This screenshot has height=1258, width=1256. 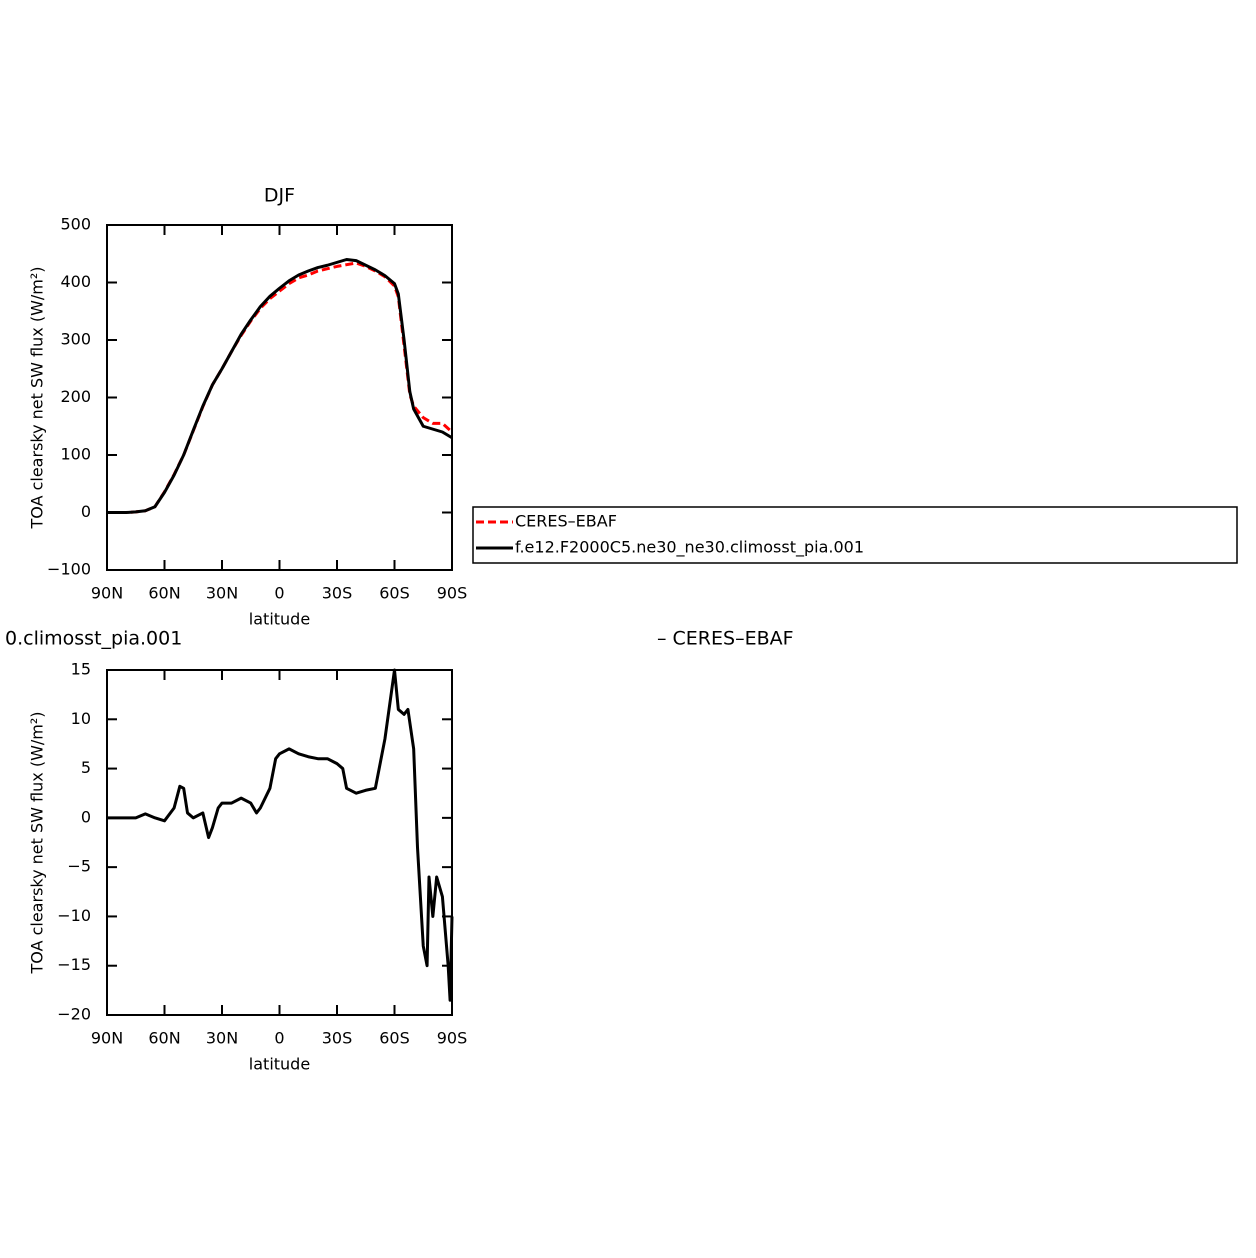 I want to click on y-tick-label: −100, so click(x=69, y=569).